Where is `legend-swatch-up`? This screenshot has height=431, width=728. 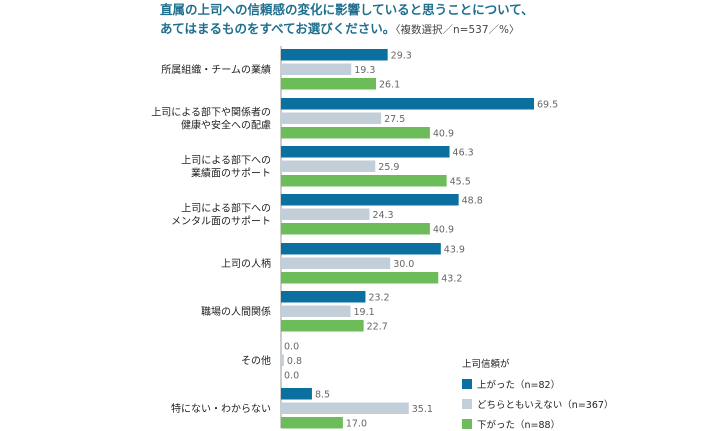
legend-swatch-up is located at coordinates (467, 384).